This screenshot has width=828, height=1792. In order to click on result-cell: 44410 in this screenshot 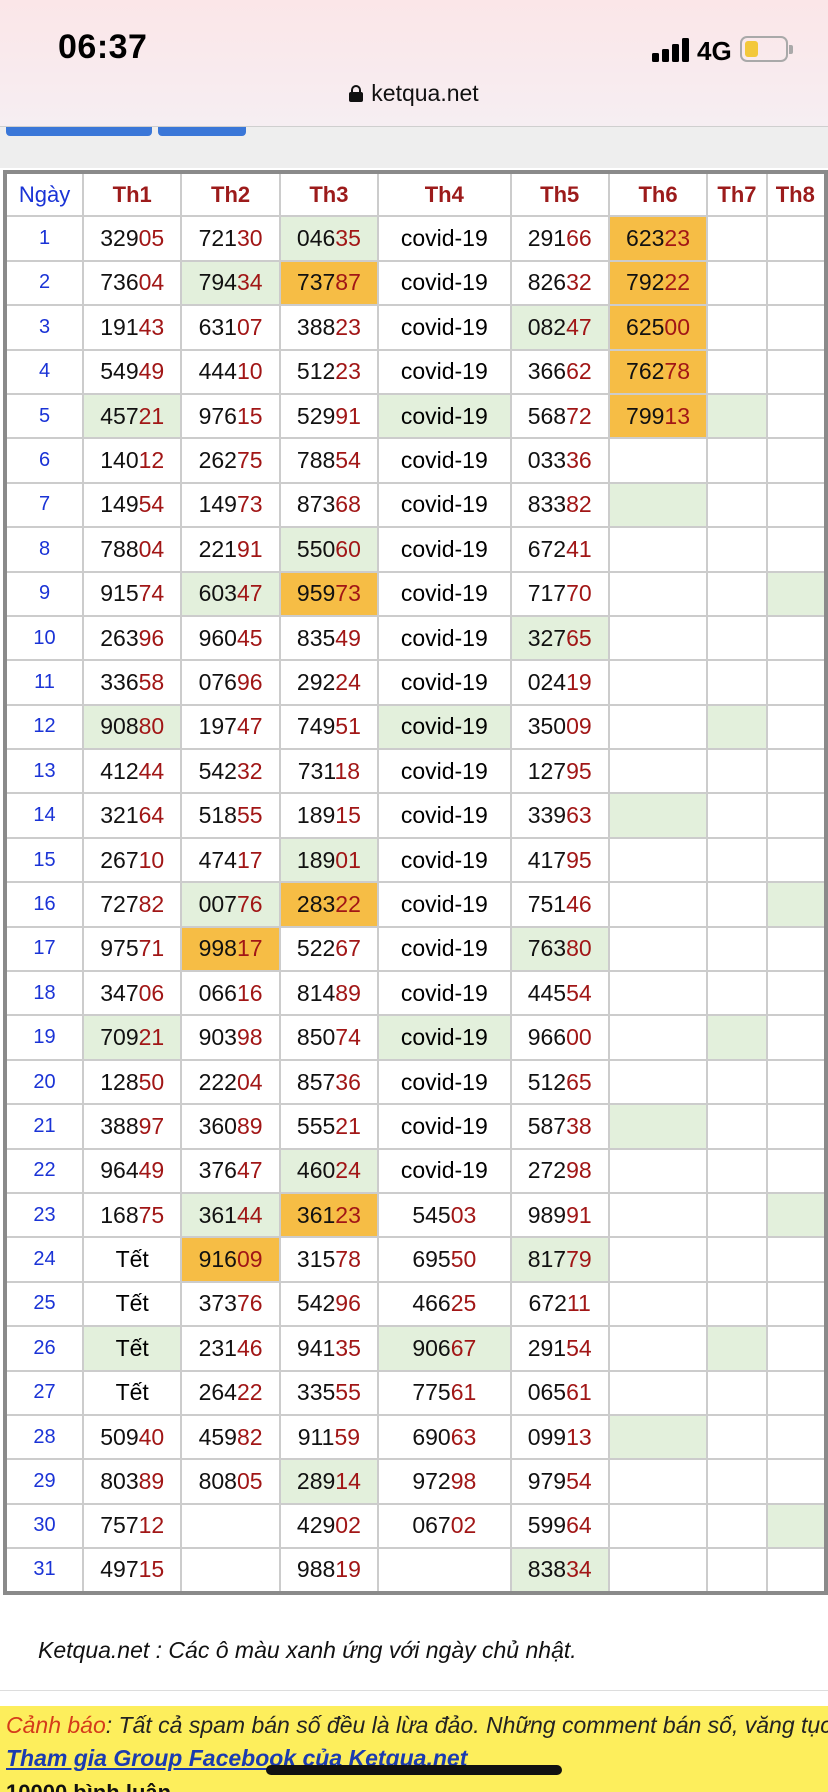, I will do `click(230, 371)`.